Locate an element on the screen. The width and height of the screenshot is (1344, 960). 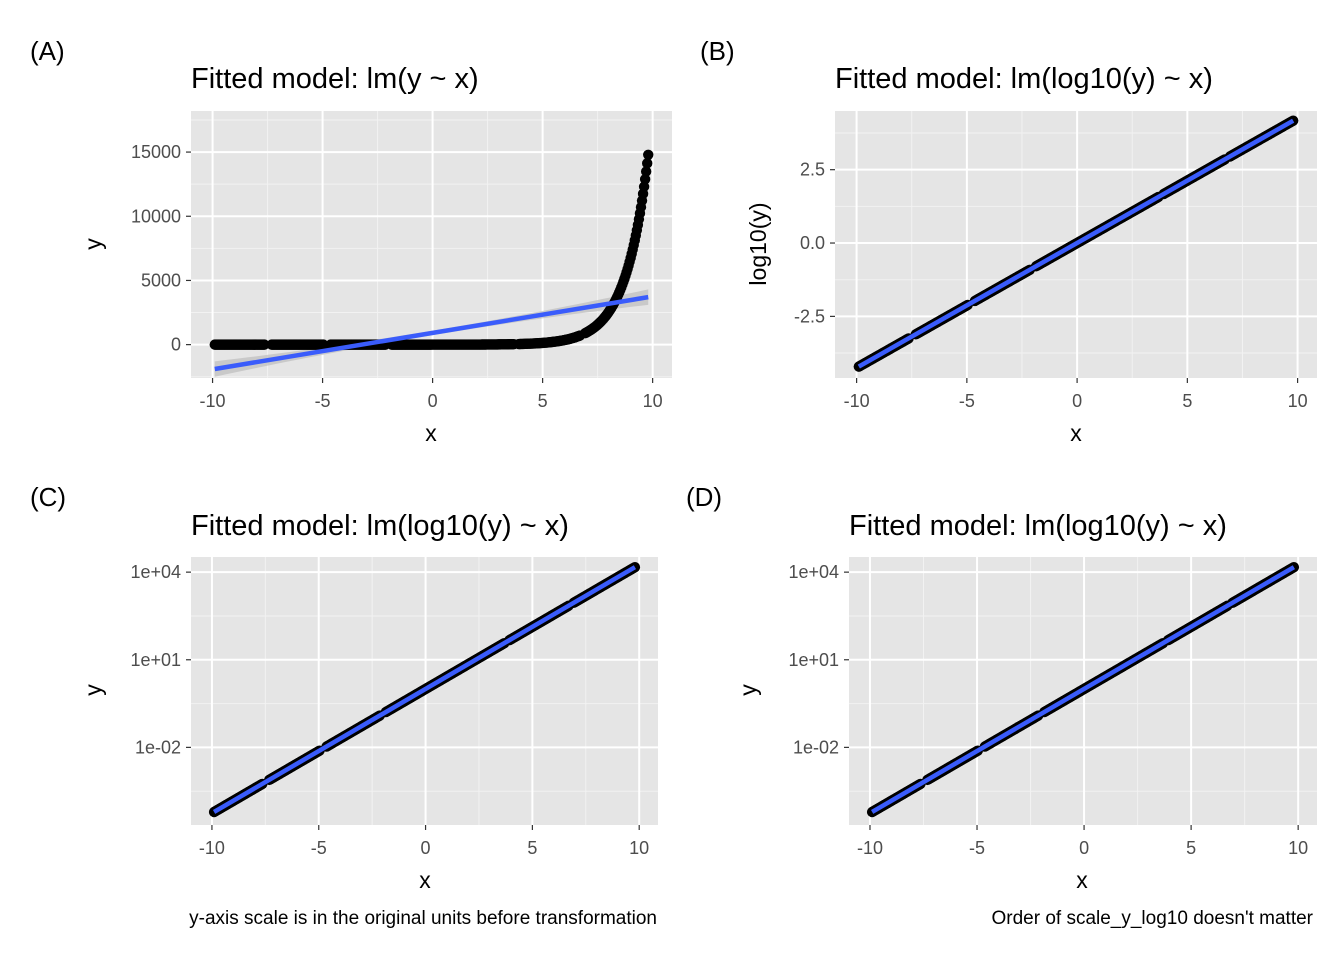
panel-b-title: Fitted model: lm(log10(y) ~ x) is located at coordinates (1024, 79).